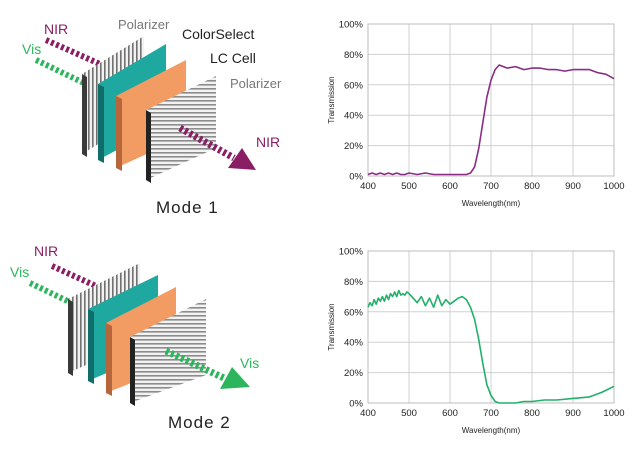 This screenshot has width=640, height=454. I want to click on mode2-chart-y-tick-label: 0%, so click(356, 404).